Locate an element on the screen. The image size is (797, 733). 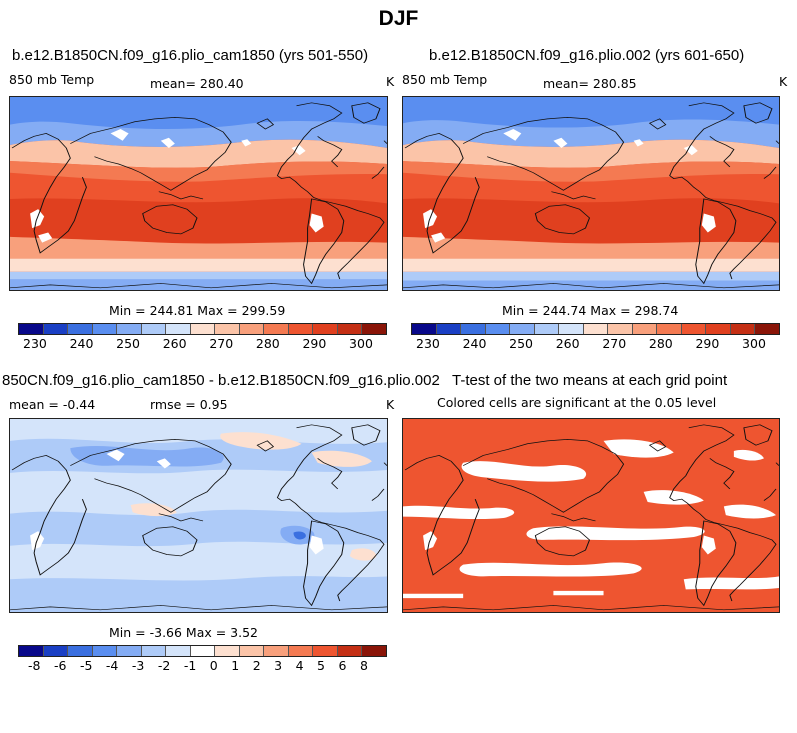
panel1-mean: mean= 280.40 is located at coordinates (197, 83).